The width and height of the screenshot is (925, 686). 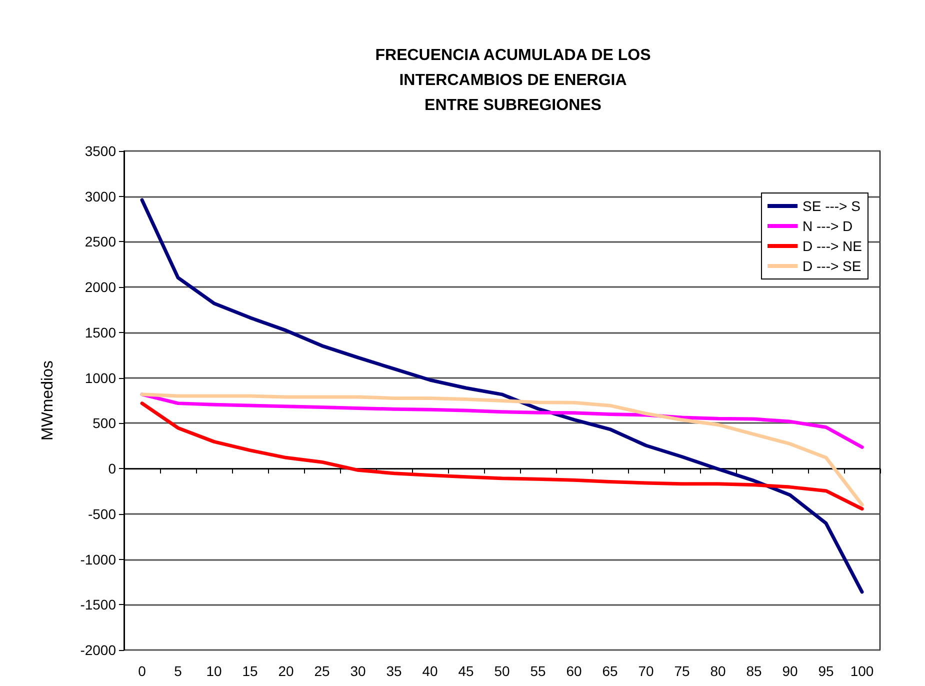 I want to click on x-tick-label: 45, so click(x=466, y=671).